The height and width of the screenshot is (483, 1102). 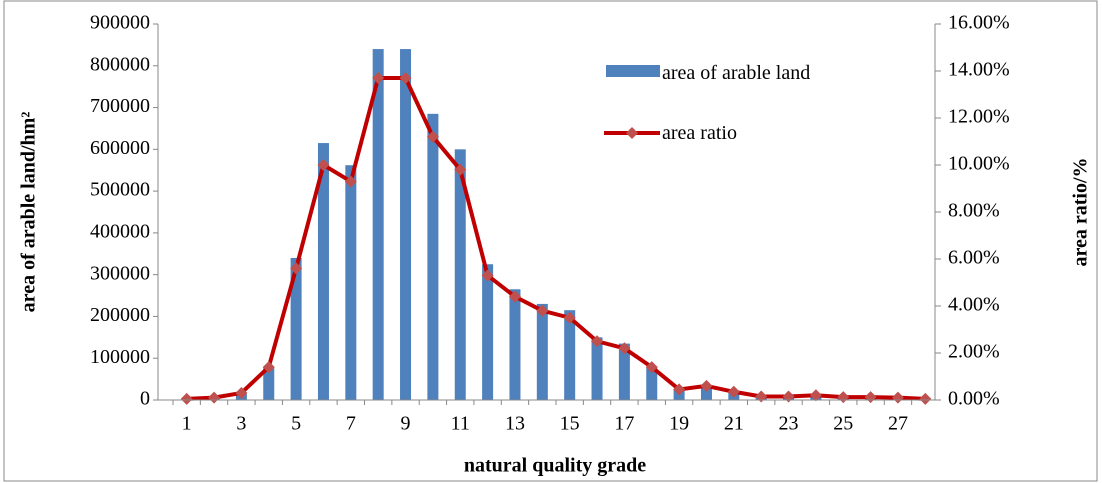 What do you see at coordinates (974, 258) in the screenshot?
I see `y2-tick-label: 6.00%` at bounding box center [974, 258].